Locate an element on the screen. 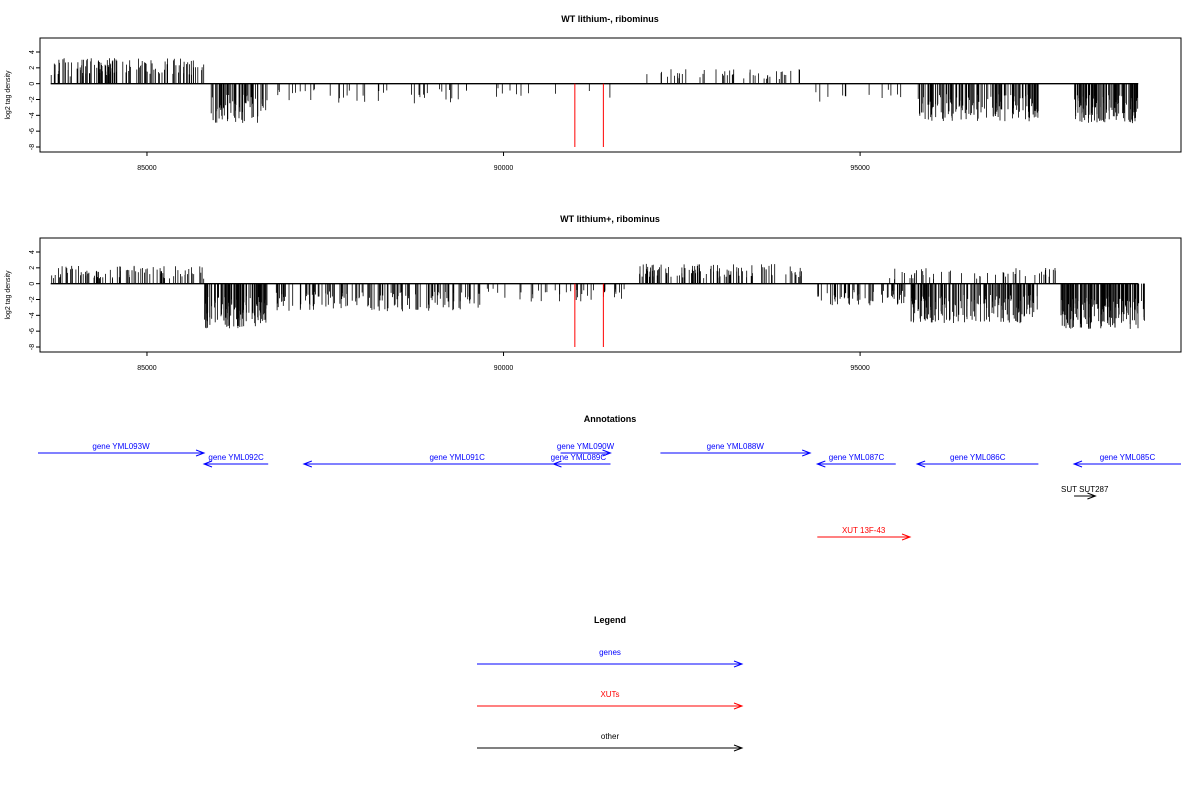 The width and height of the screenshot is (1200, 800). feature-label: gene YML090W is located at coordinates (586, 446).